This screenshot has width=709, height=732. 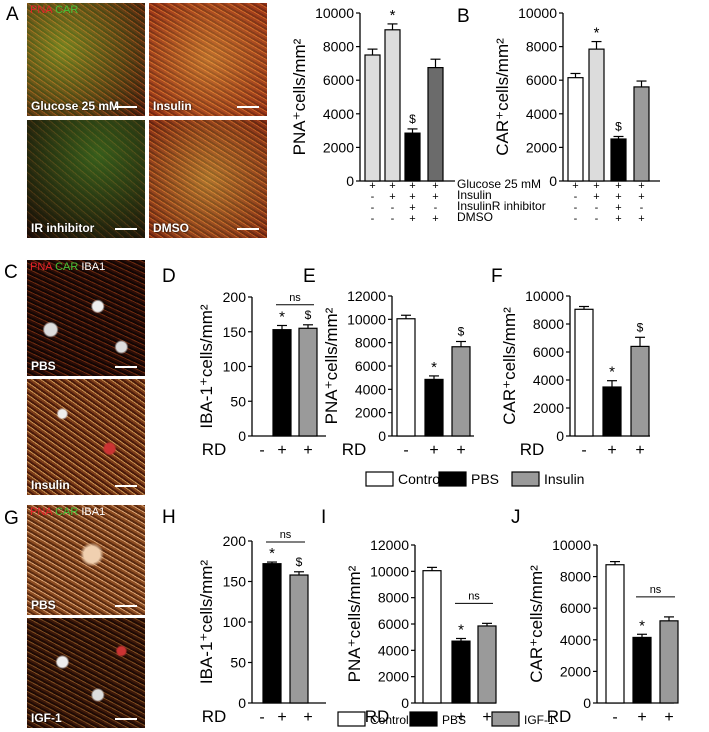 What do you see at coordinates (452, 479) in the screenshot?
I see `legend-swatch` at bounding box center [452, 479].